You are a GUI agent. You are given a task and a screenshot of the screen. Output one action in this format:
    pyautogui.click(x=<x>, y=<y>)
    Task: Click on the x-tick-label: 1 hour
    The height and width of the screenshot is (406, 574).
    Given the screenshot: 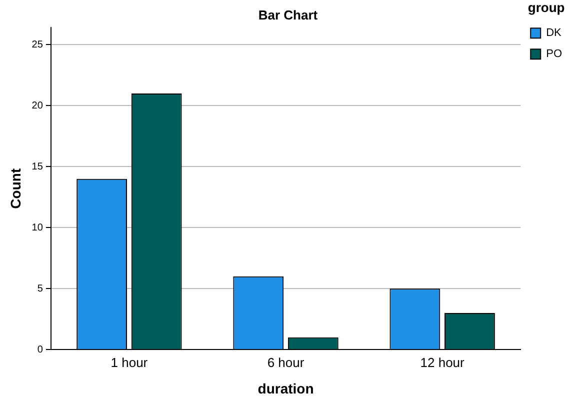 What is the action you would take?
    pyautogui.click(x=129, y=362)
    